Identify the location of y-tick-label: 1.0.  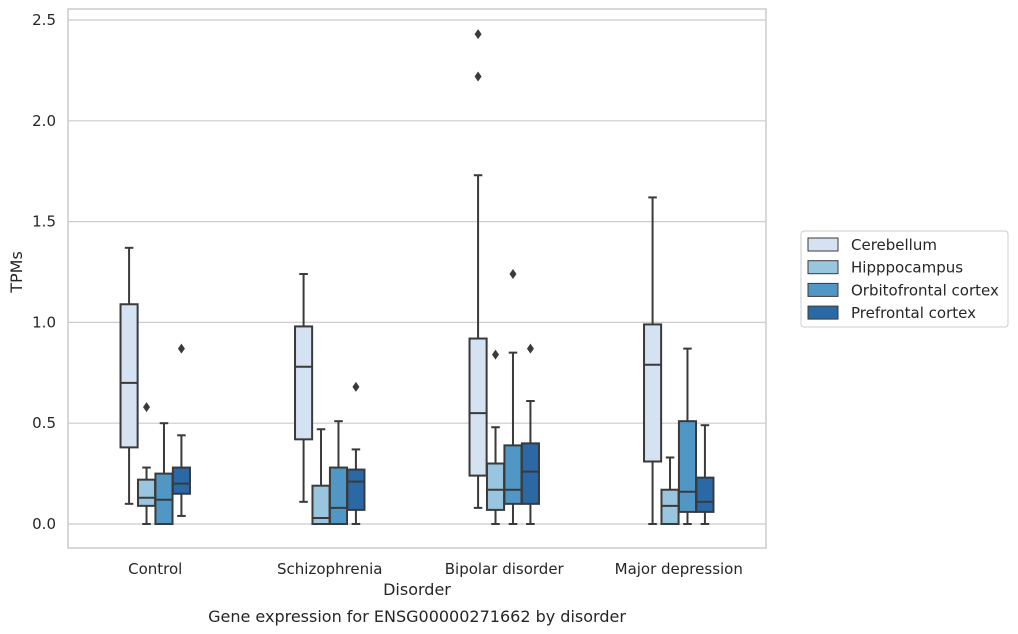
(44, 322).